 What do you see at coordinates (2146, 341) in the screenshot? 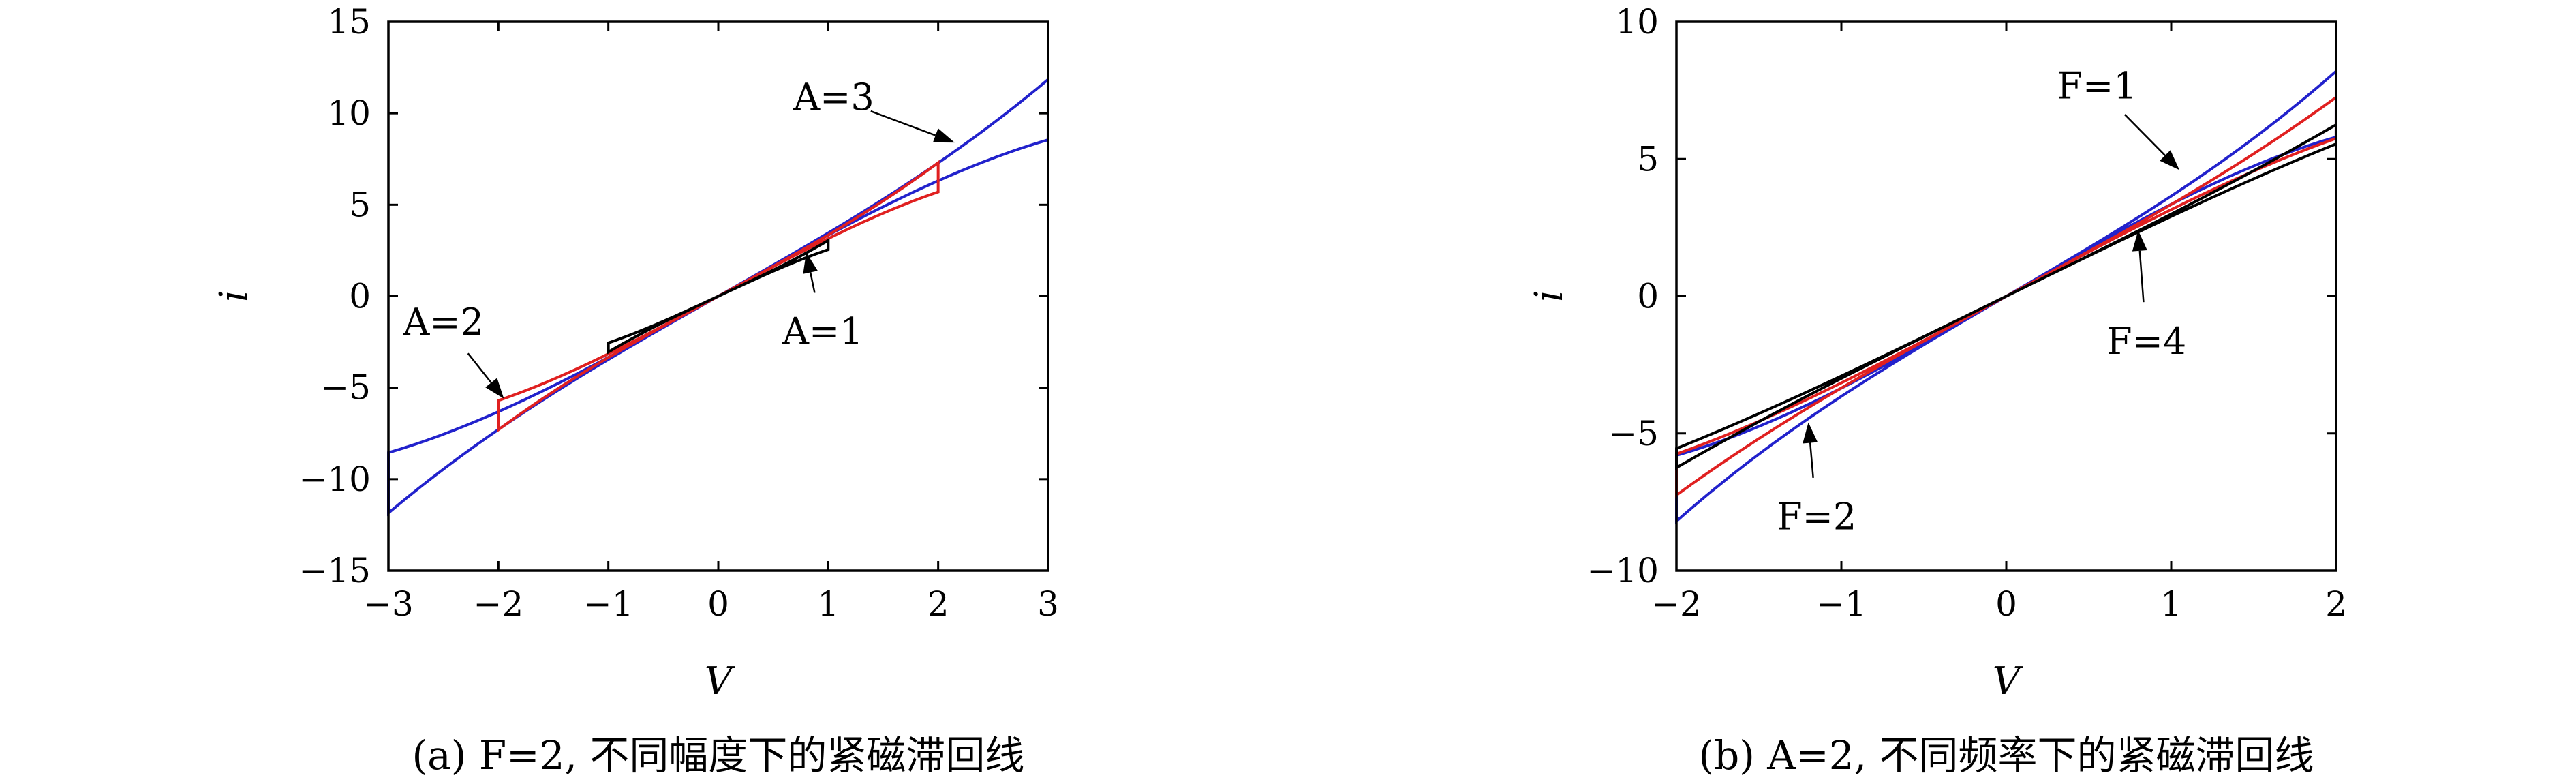
I see `annotation-label: F=4` at bounding box center [2146, 341].